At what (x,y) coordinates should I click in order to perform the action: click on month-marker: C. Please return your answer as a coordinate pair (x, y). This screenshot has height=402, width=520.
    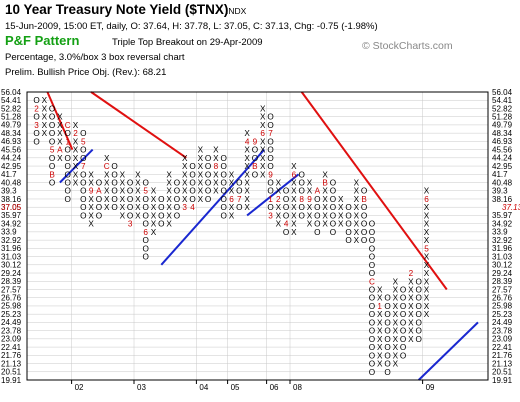
    Looking at the image, I should click on (372, 281).